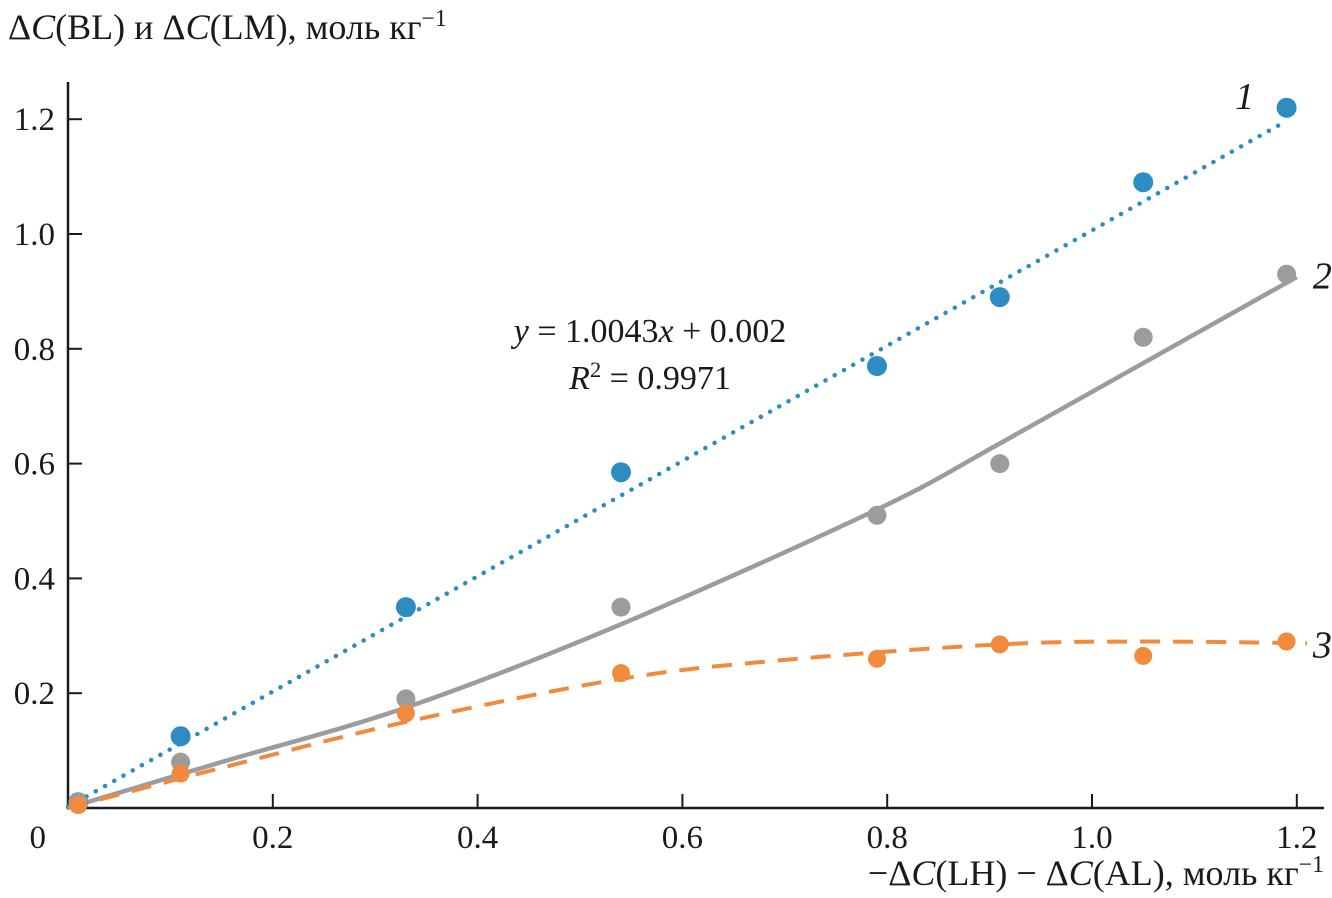 The image size is (1332, 898). What do you see at coordinates (1091, 838) in the screenshot?
I see `x-tick-label: 1.0` at bounding box center [1091, 838].